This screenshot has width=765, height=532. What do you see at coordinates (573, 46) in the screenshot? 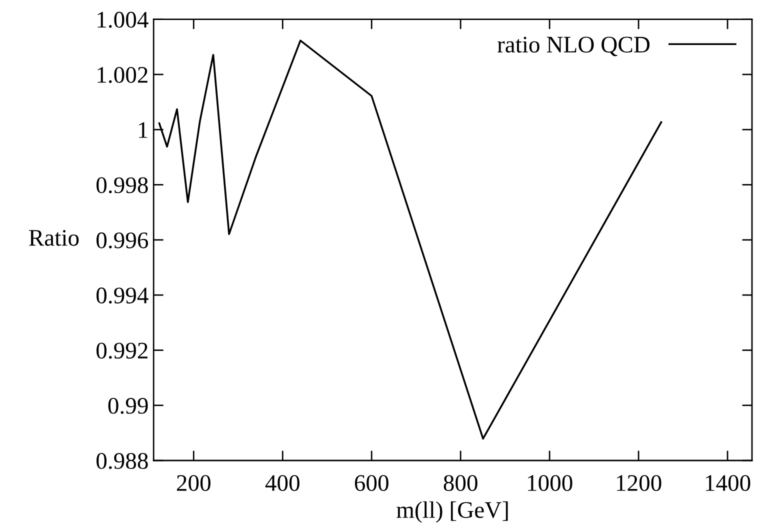
I see `legend-label: ratio NLO QCD` at bounding box center [573, 46].